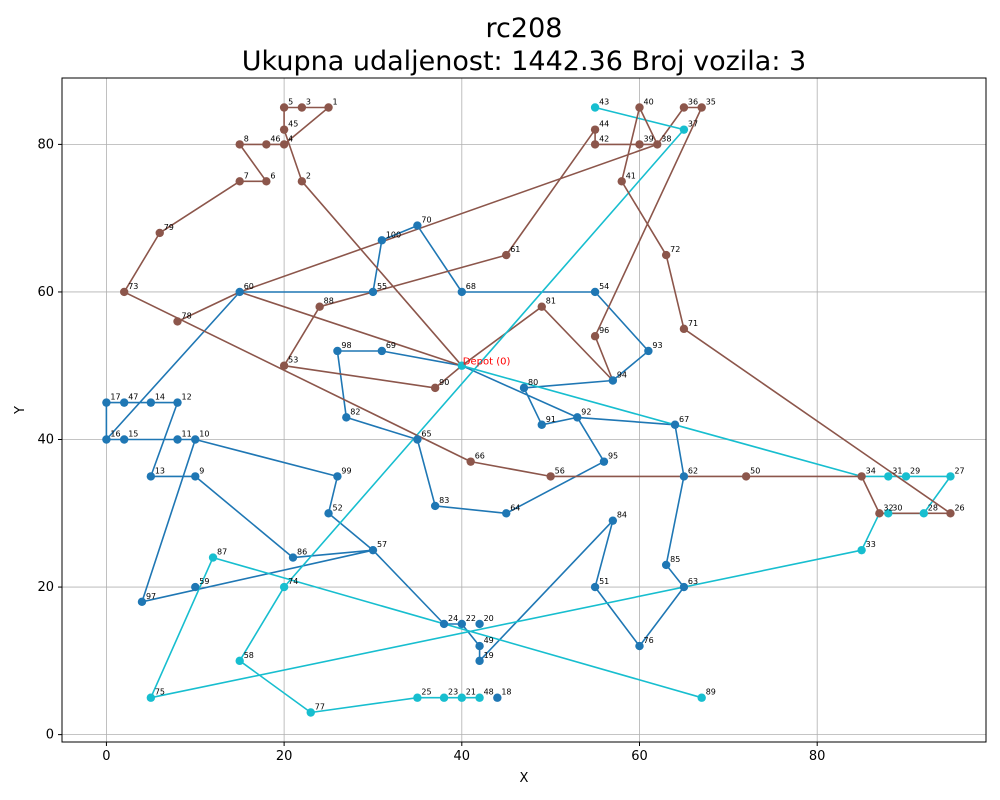  I want to click on node-label: 11, so click(187, 434).